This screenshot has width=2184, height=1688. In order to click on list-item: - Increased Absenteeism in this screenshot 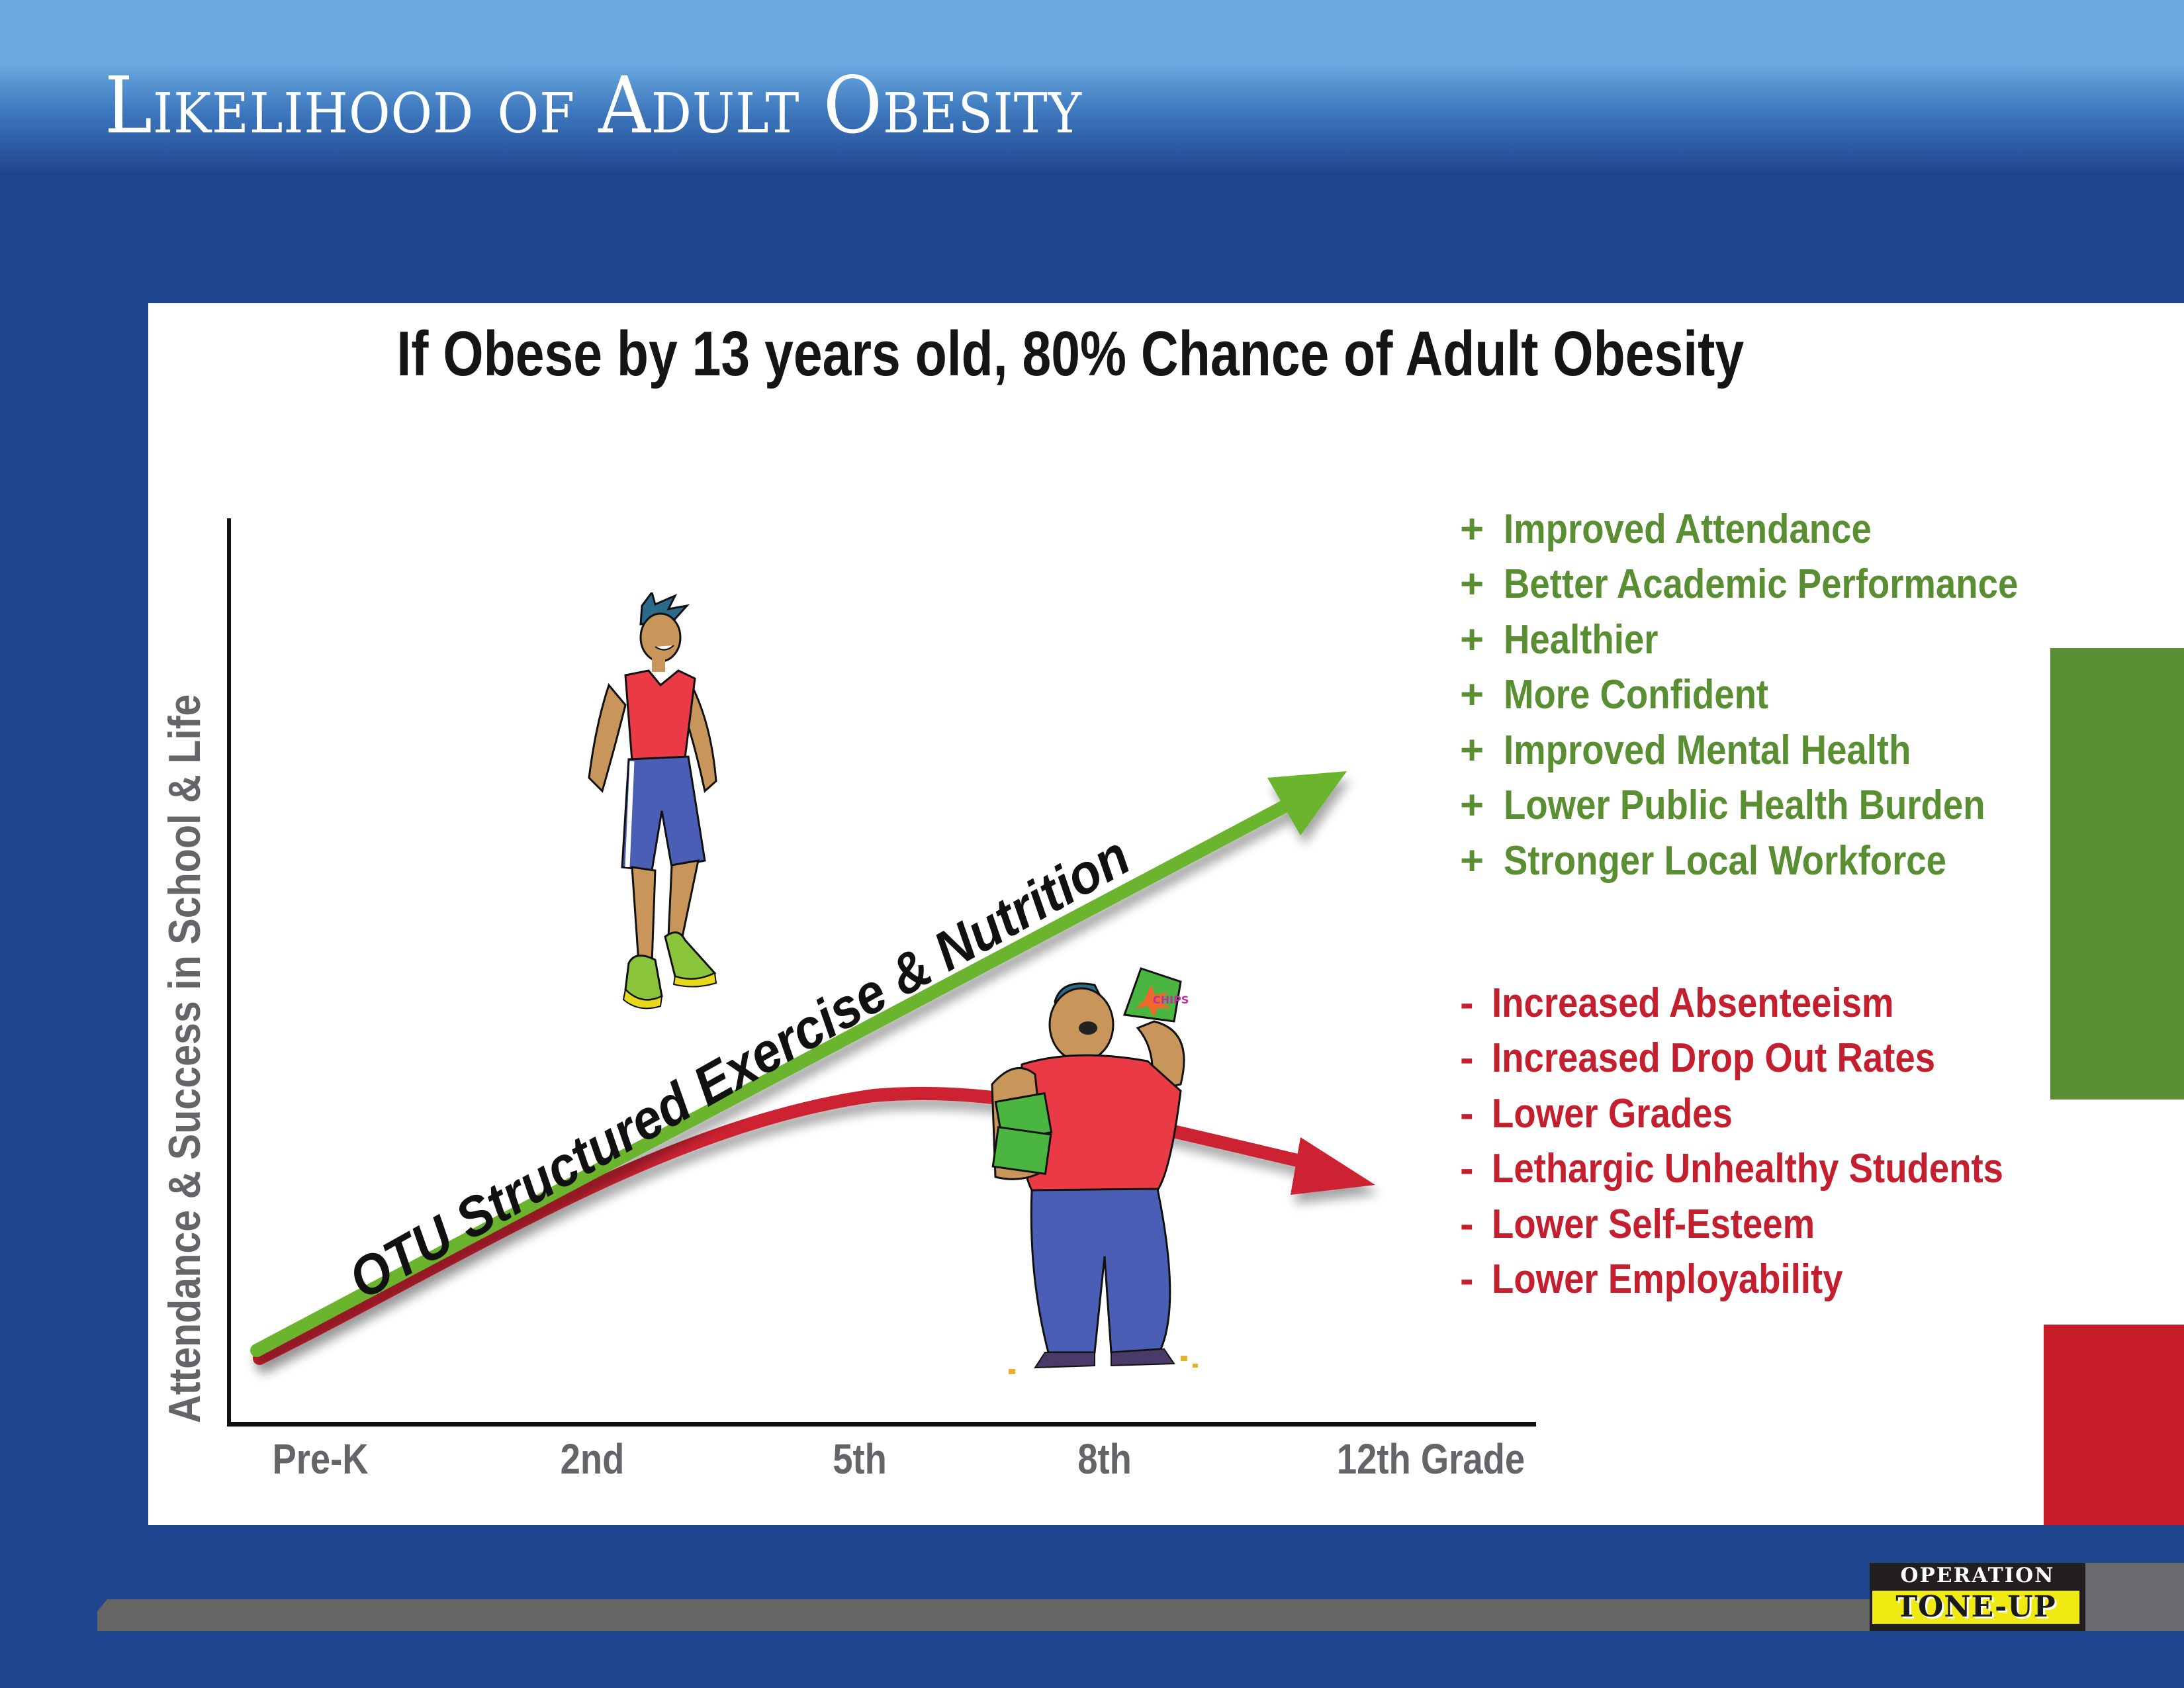, I will do `click(1677, 1003)`.